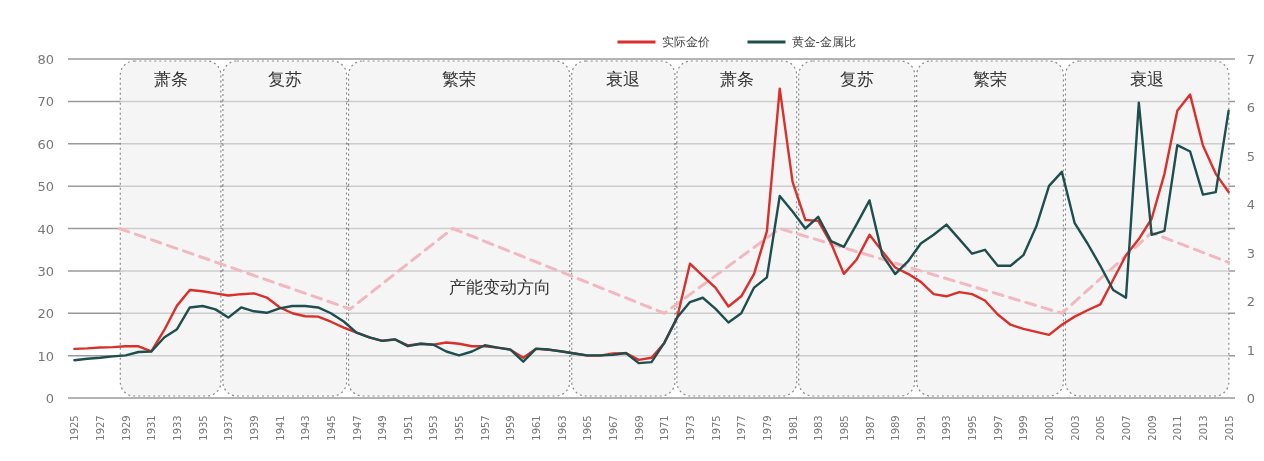 The height and width of the screenshot is (461, 1264). Describe the element at coordinates (45, 102) in the screenshot. I see `y-tick-label: 70` at that location.